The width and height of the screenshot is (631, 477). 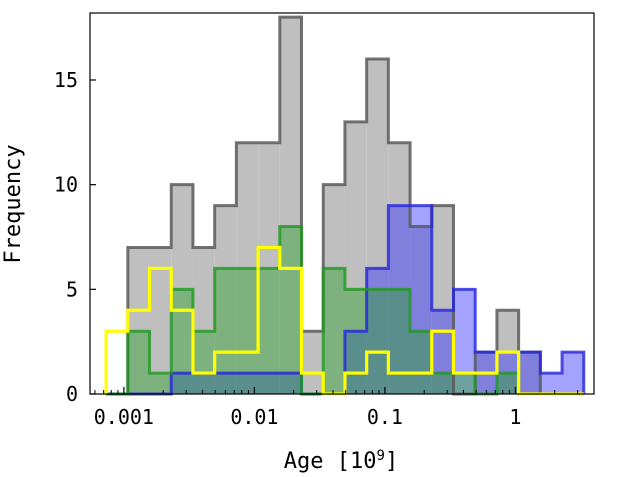 I want to click on x-axis-label-exponent: 9, so click(x=381, y=456).